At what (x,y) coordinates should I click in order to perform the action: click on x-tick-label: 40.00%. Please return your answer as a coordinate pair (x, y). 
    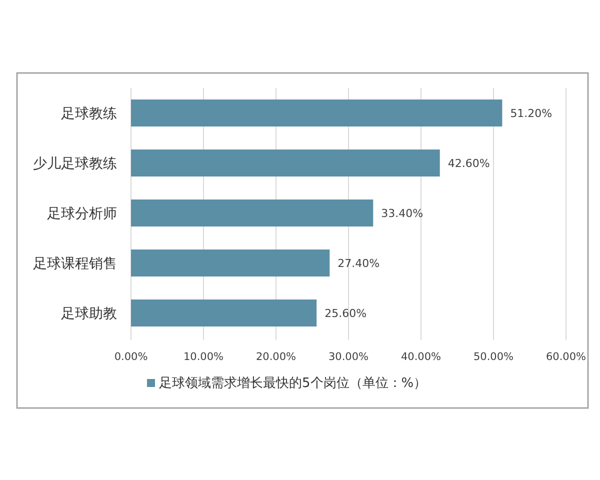
    Looking at the image, I should click on (421, 357).